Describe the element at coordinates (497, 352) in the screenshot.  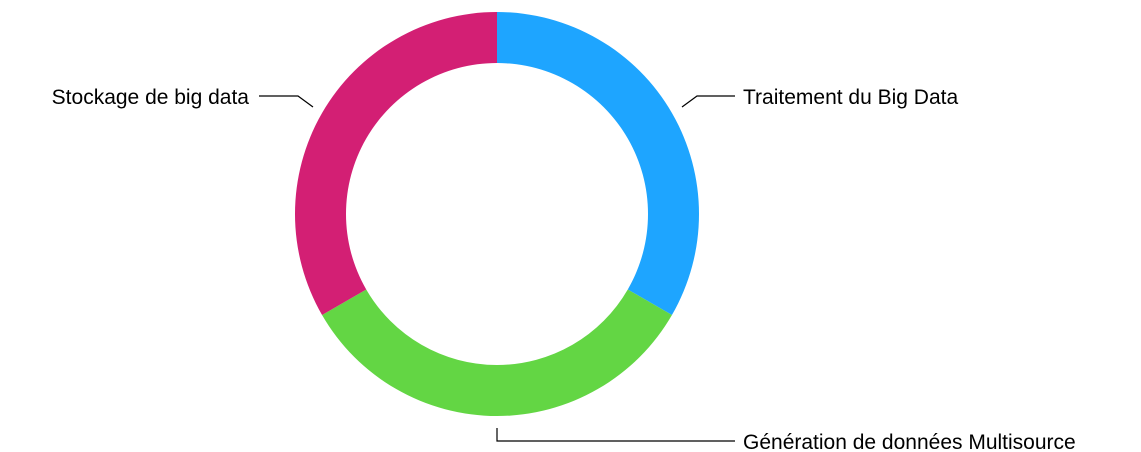
I see `donut-slice-generation` at that location.